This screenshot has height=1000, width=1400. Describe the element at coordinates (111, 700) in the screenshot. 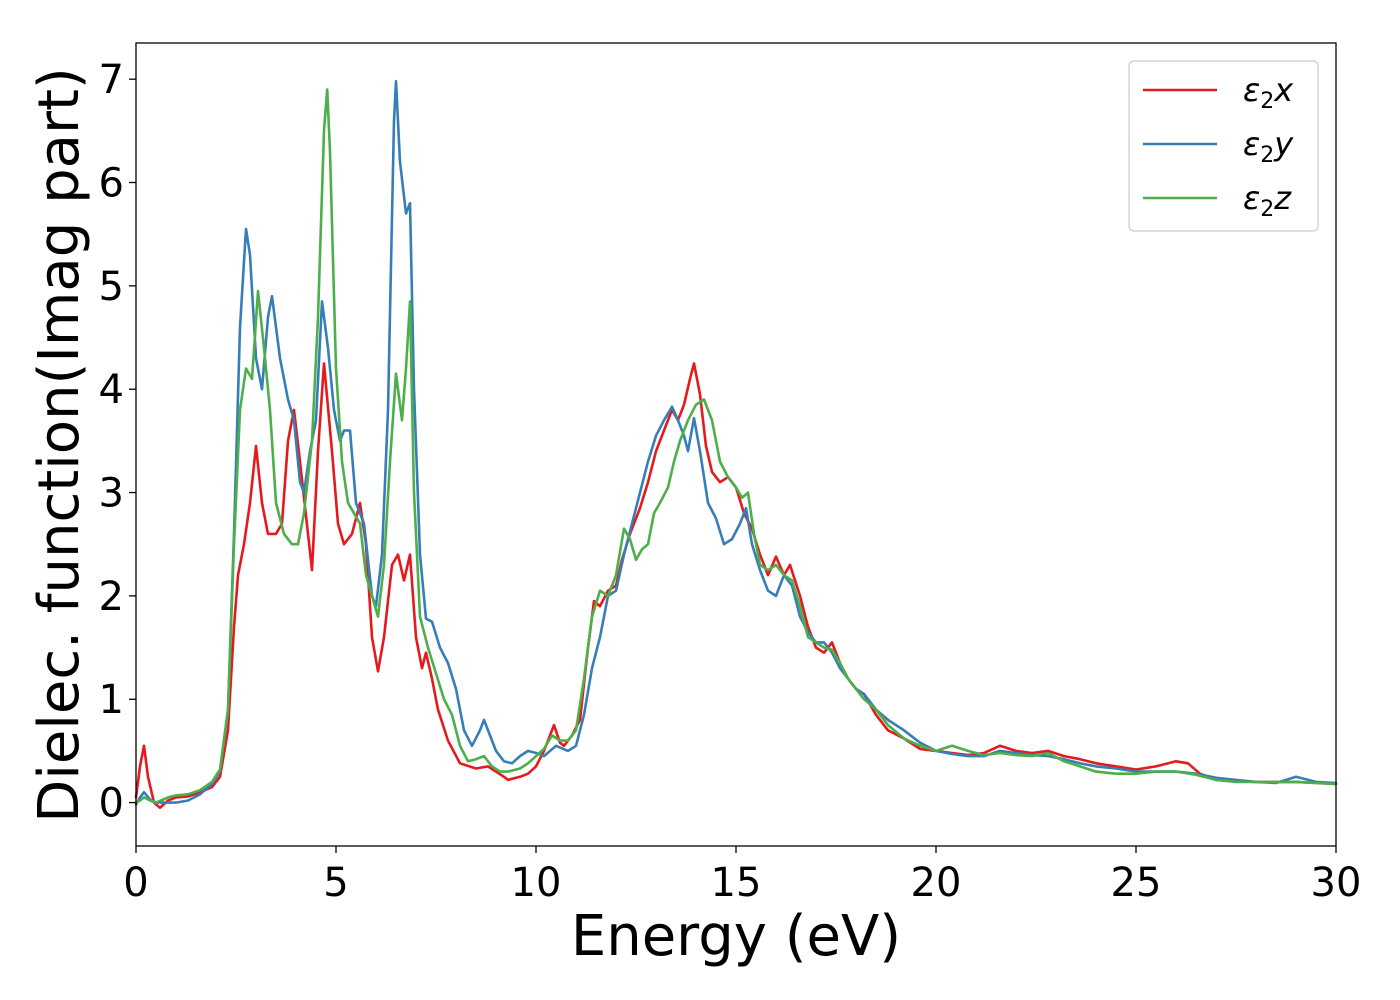

I see `y-tick-label: 1` at that location.